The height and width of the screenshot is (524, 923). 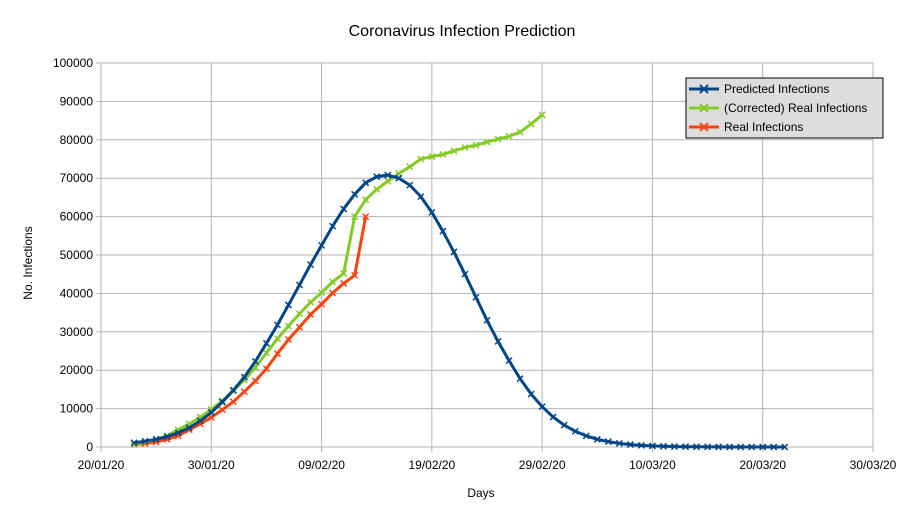 I want to click on y-tick-label: 50000, so click(x=77, y=255).